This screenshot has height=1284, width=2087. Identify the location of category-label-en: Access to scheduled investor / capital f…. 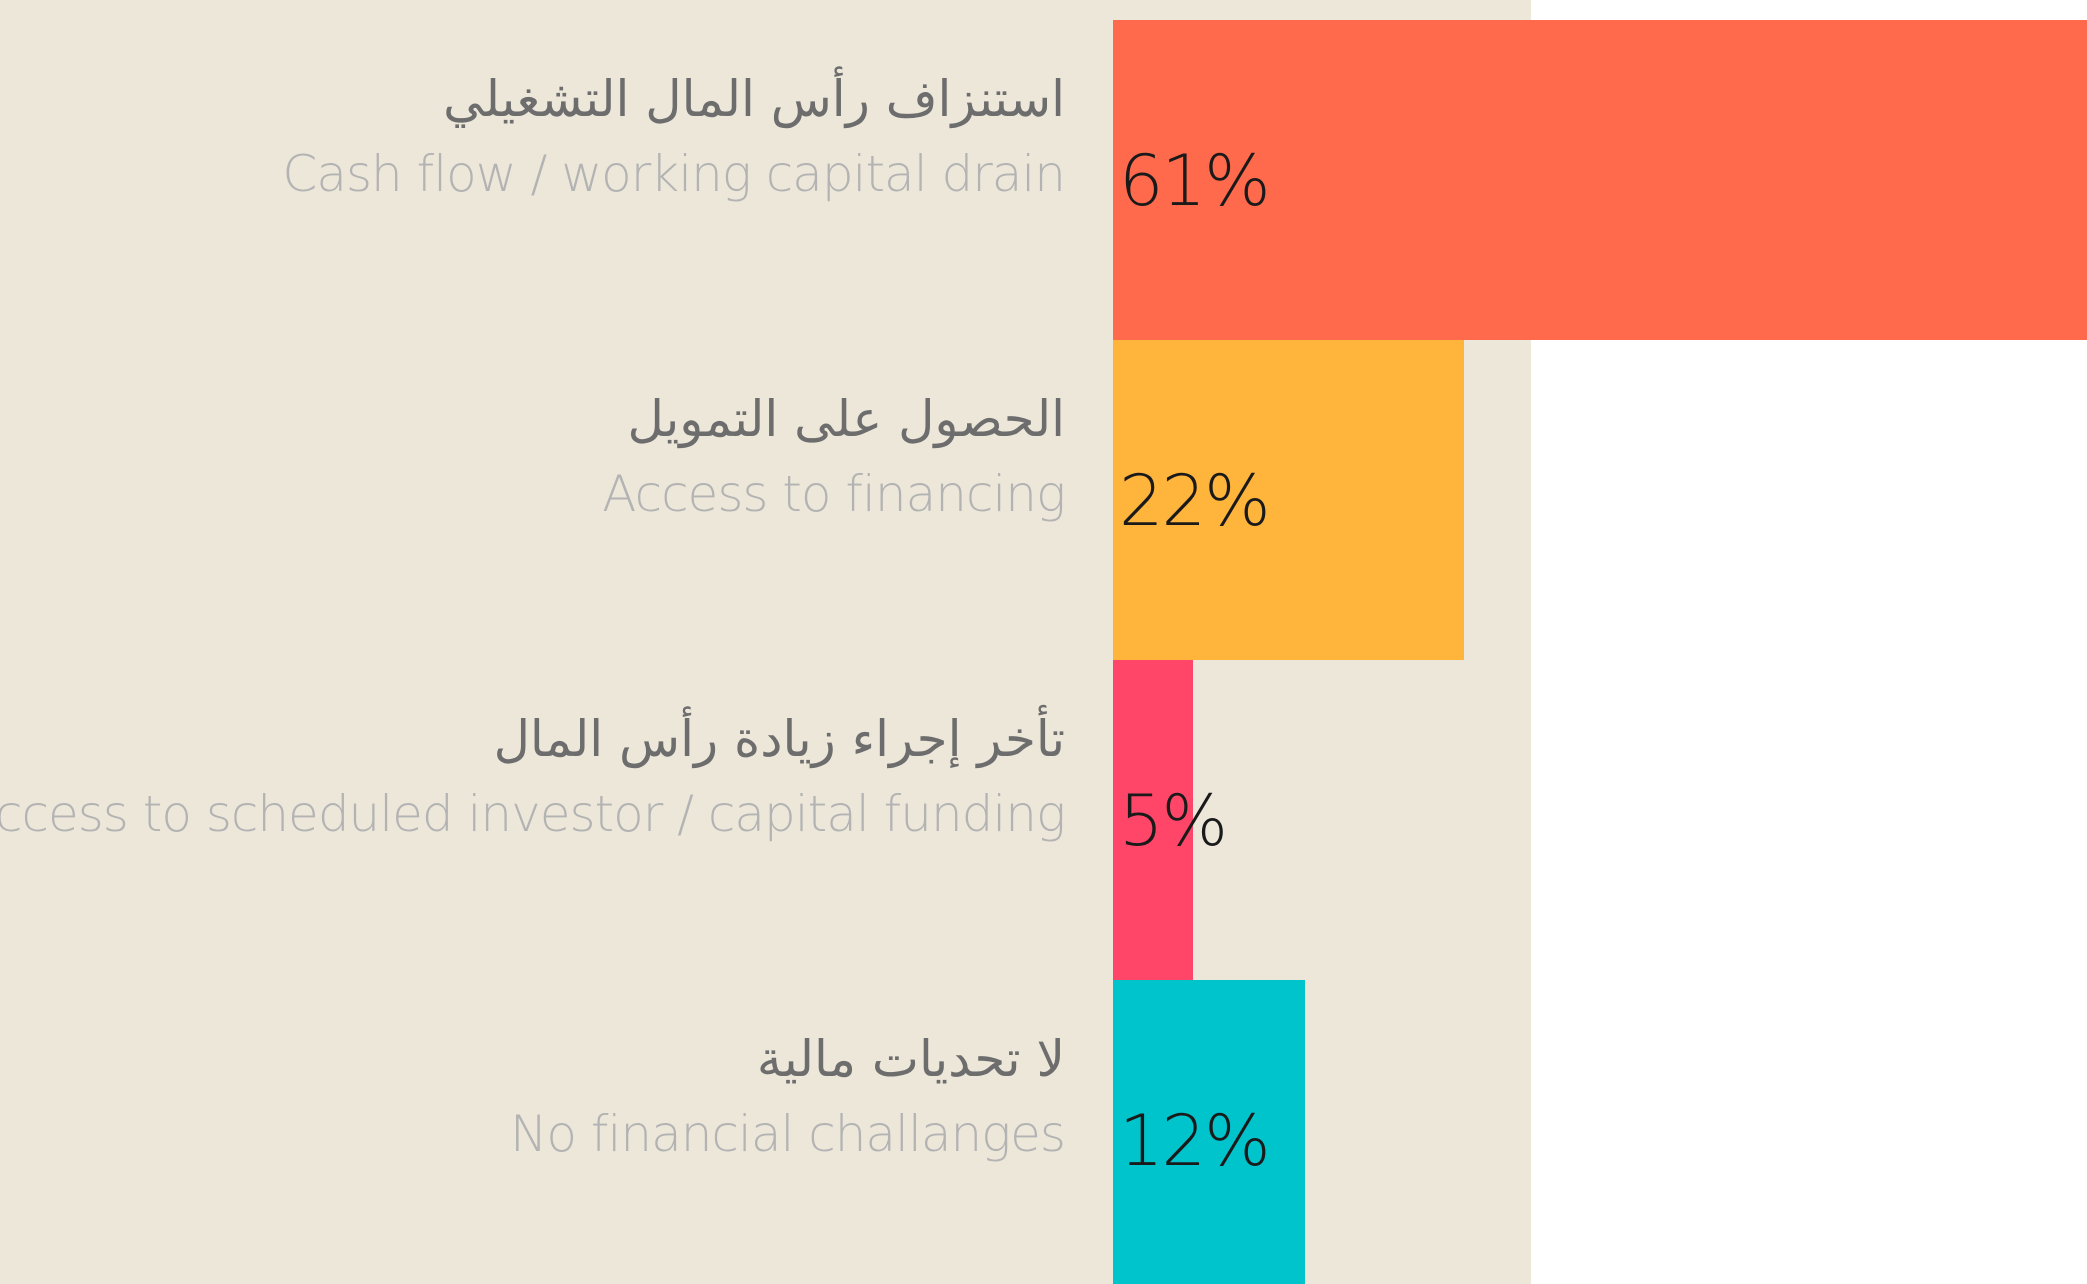
(533, 814).